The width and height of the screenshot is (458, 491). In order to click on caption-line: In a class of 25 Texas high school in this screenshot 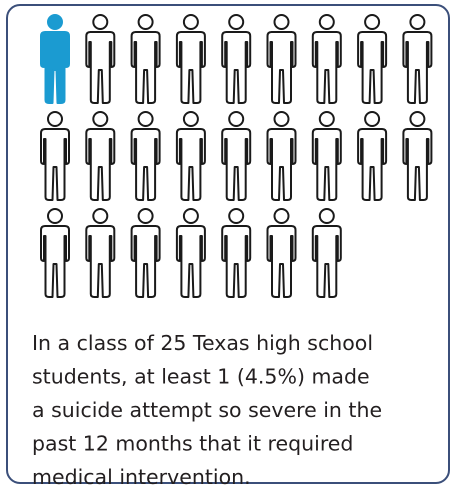, I will do `click(202, 343)`.